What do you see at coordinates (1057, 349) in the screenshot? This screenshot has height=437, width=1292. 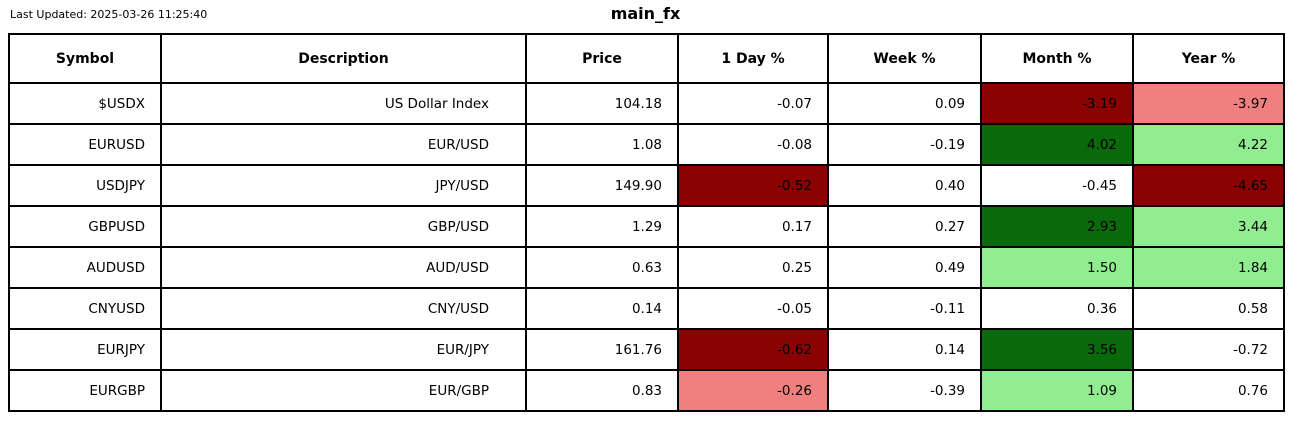 I see `month-change-cell: 3.56` at bounding box center [1057, 349].